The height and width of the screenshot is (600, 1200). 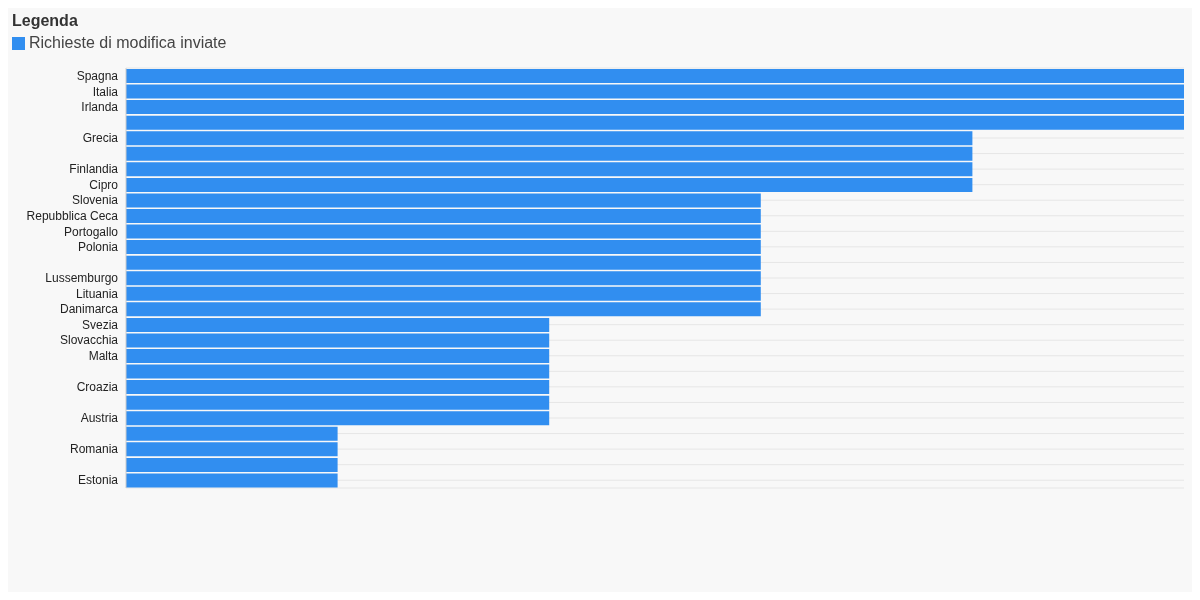 What do you see at coordinates (99, 417) in the screenshot?
I see `y-tick-label: Austria` at bounding box center [99, 417].